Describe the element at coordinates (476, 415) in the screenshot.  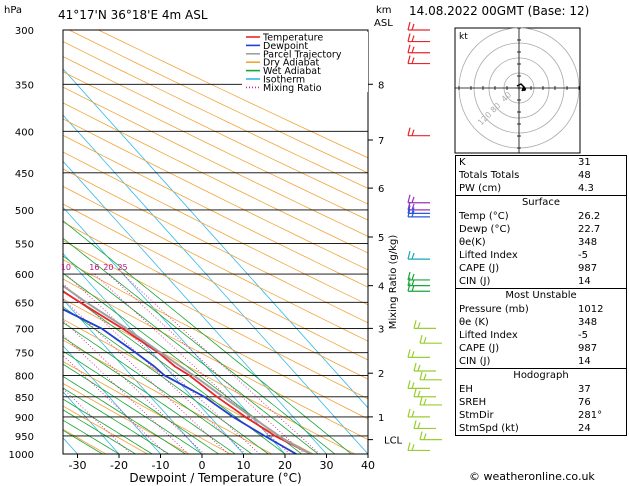
I see `hodo-stat-label: StmDir` at that location.